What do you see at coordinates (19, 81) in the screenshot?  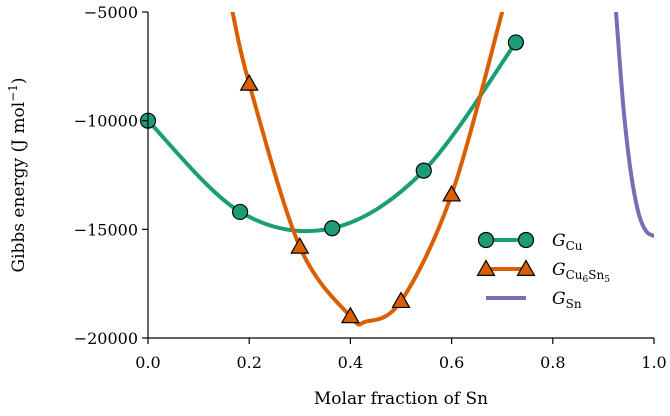 I see `y-axis-label-close: )` at bounding box center [19, 81].